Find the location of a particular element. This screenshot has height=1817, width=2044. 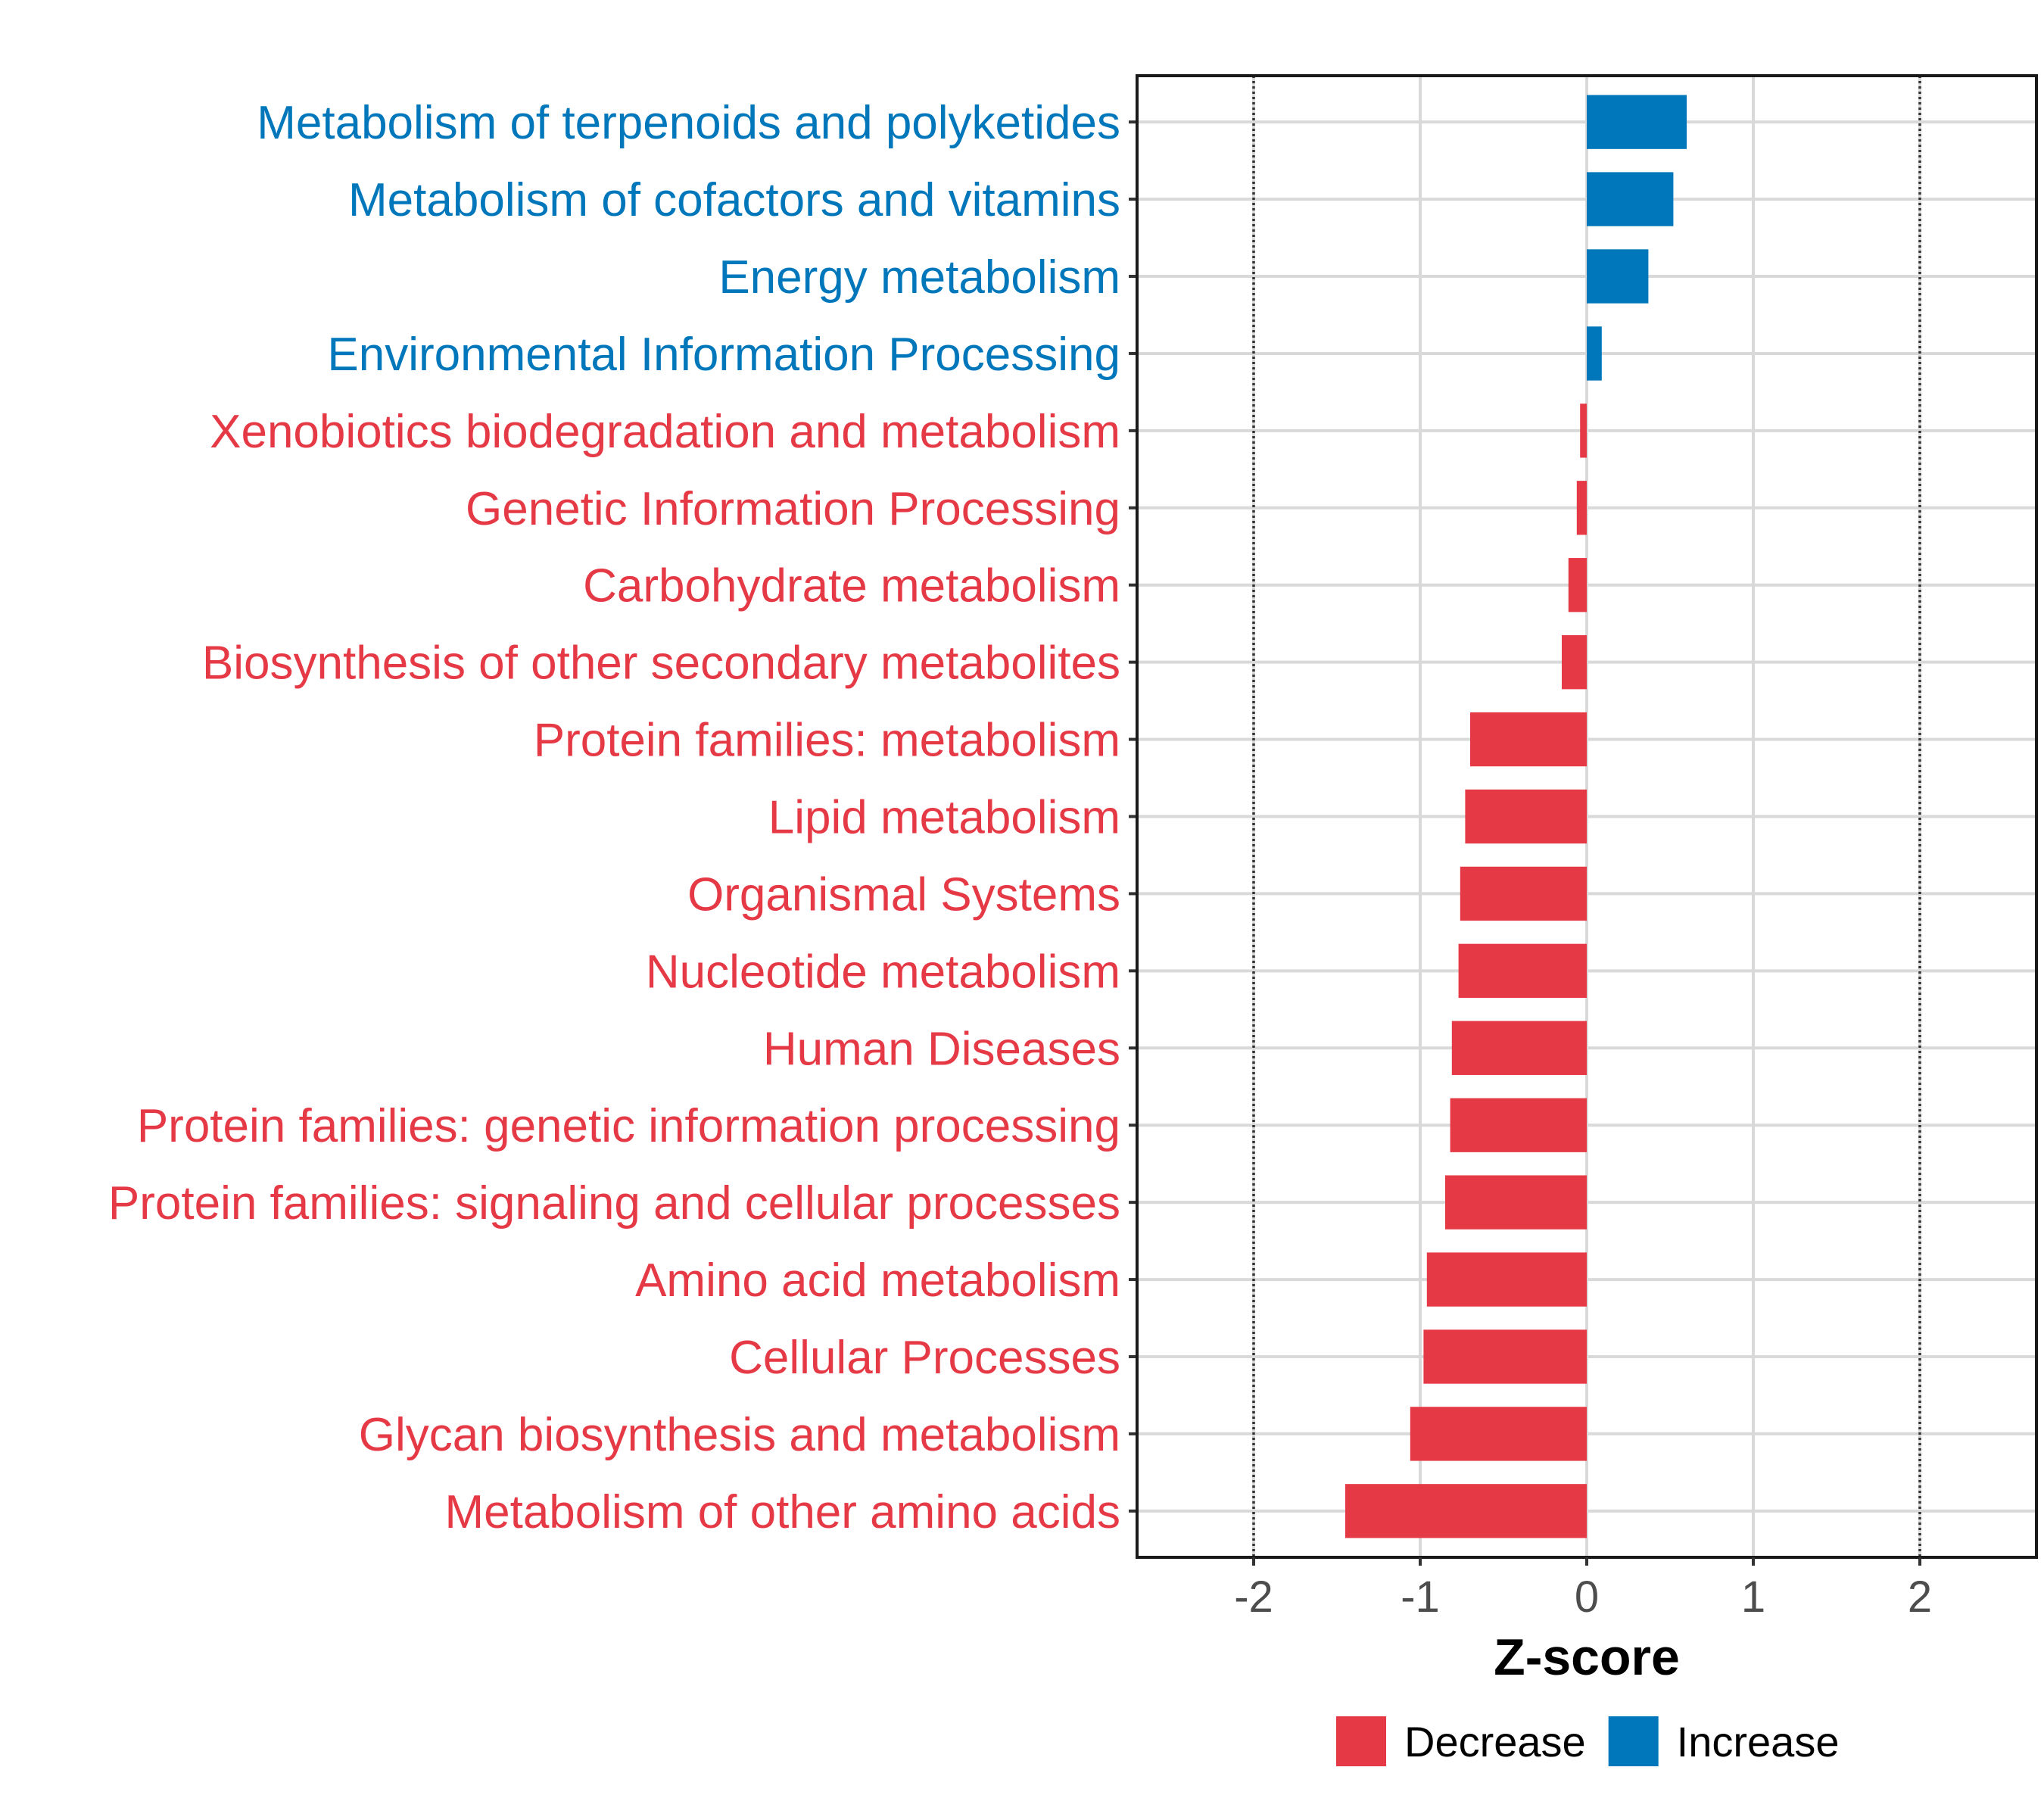

category-label: Metabolism of terpenoids and polyketides is located at coordinates (688, 123).